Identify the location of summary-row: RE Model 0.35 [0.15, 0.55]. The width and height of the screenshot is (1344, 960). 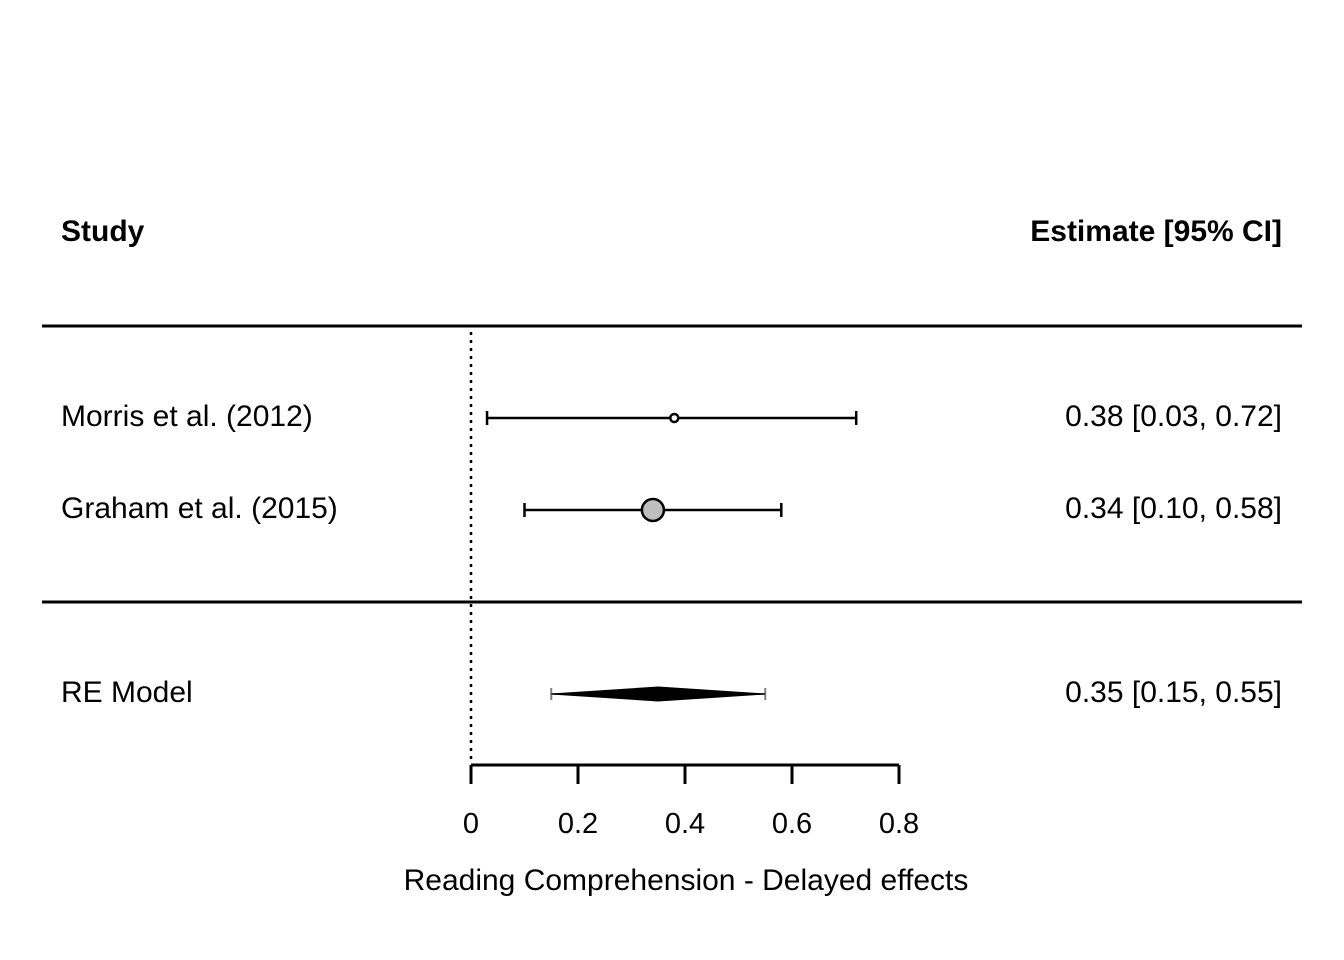
(671, 692).